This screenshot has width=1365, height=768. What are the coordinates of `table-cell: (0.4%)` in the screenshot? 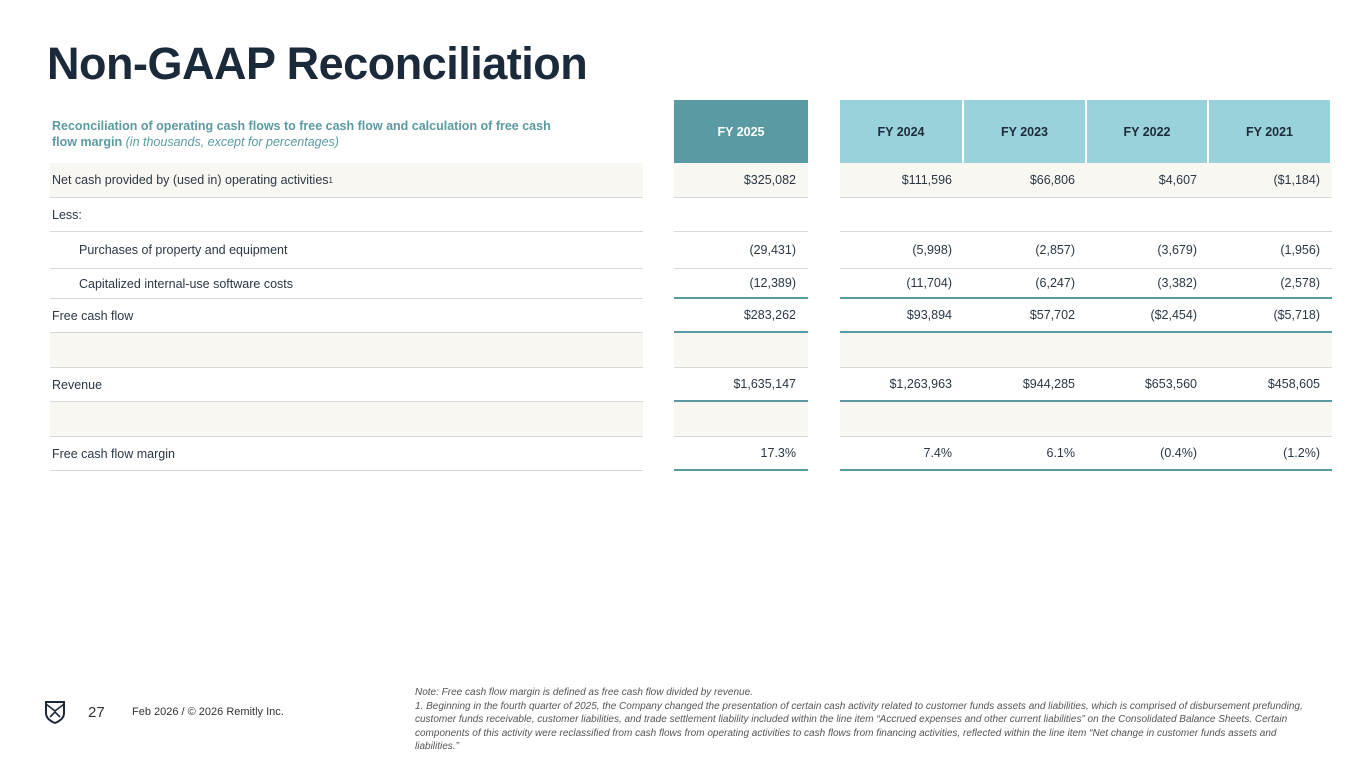 It's located at (1148, 454).